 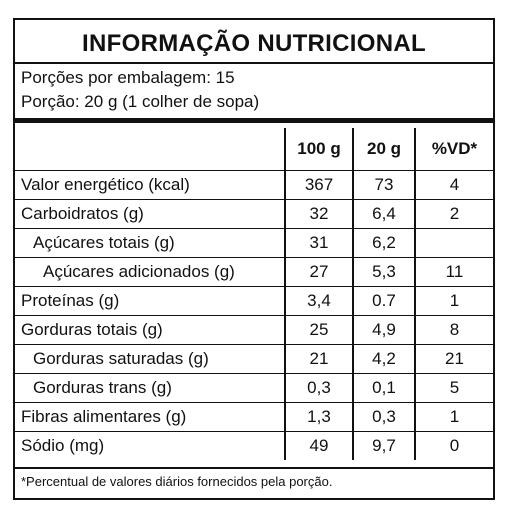 What do you see at coordinates (453, 358) in the screenshot?
I see `value-vd: 21` at bounding box center [453, 358].